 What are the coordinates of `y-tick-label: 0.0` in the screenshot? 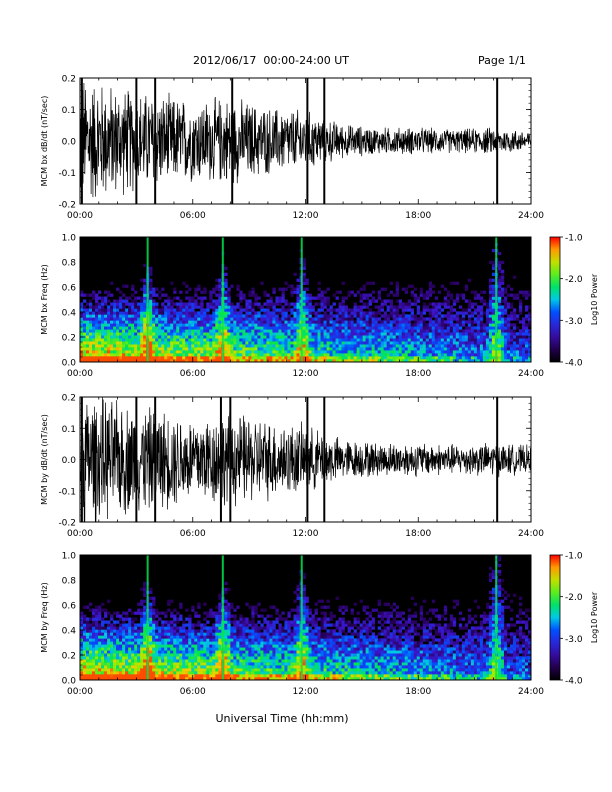 It's located at (69, 364).